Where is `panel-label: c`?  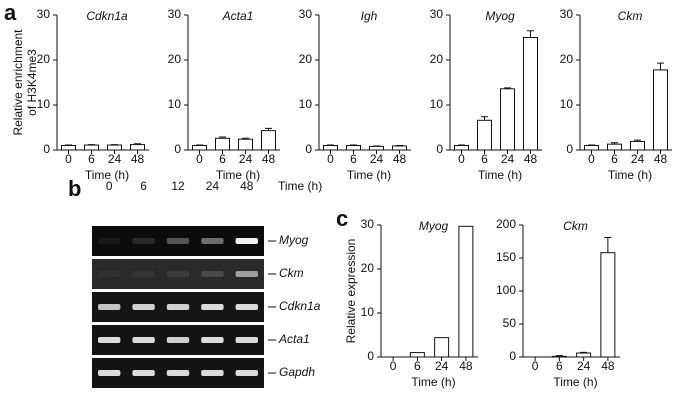
panel-label: c is located at coordinates (342, 218).